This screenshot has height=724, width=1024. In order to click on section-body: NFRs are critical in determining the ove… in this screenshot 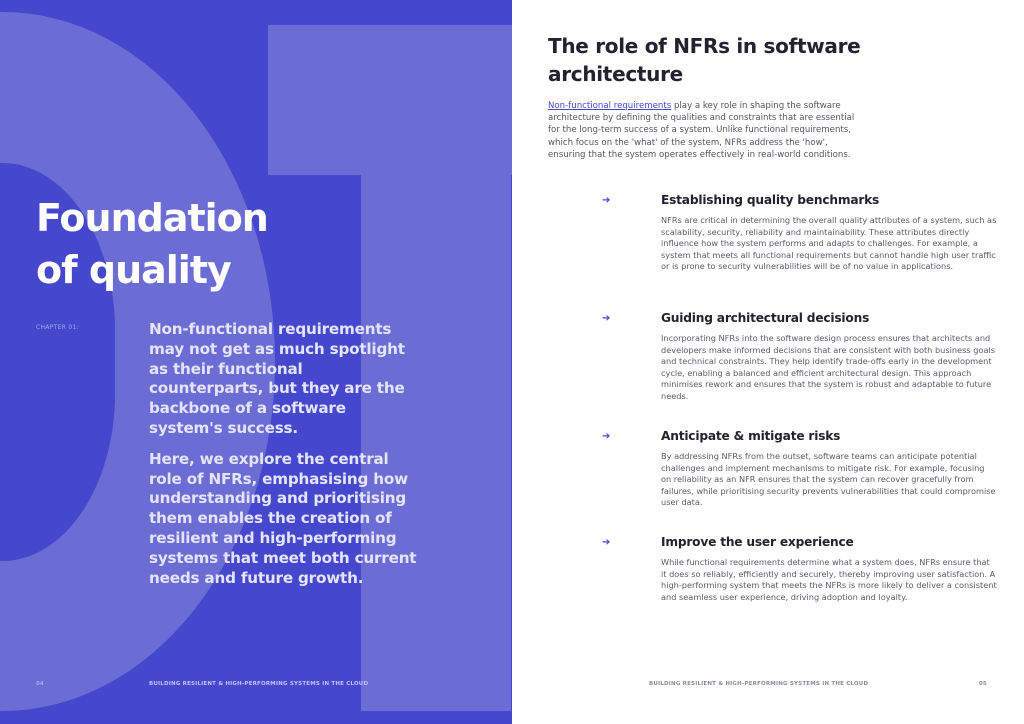, I will do `click(829, 243)`.